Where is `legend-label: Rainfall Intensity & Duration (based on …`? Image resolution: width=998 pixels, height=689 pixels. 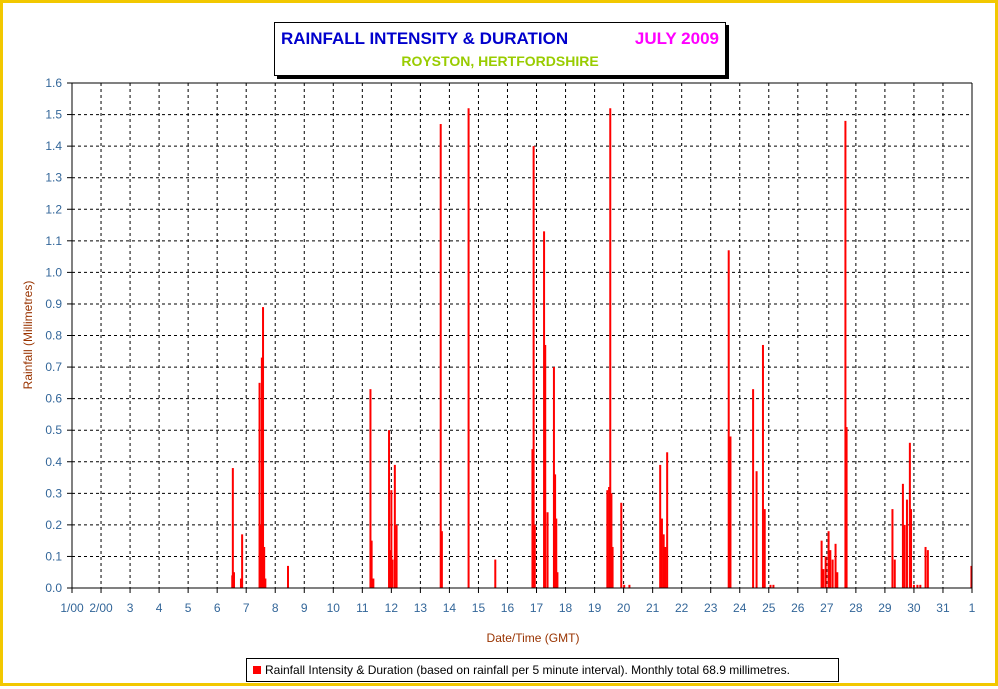
legend-label: Rainfall Intensity & Duration (based on … is located at coordinates (527, 670).